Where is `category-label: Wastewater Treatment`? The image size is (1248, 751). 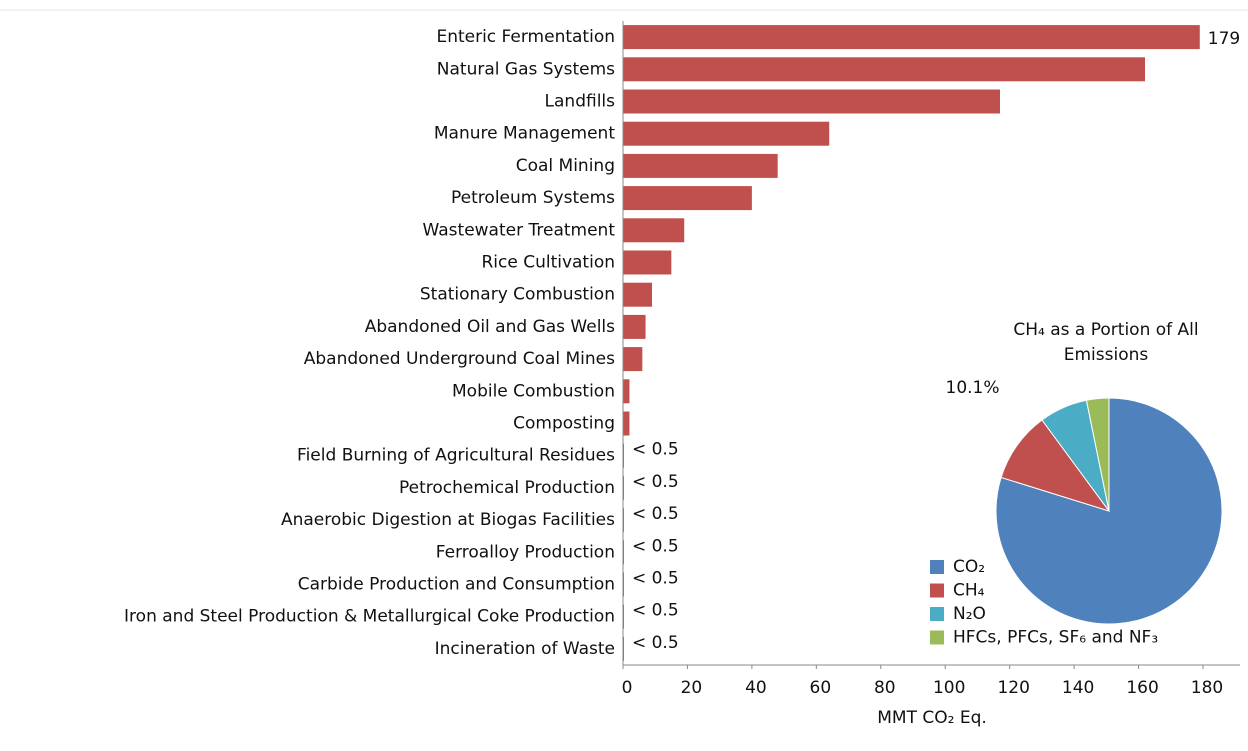
category-label: Wastewater Treatment is located at coordinates (519, 230).